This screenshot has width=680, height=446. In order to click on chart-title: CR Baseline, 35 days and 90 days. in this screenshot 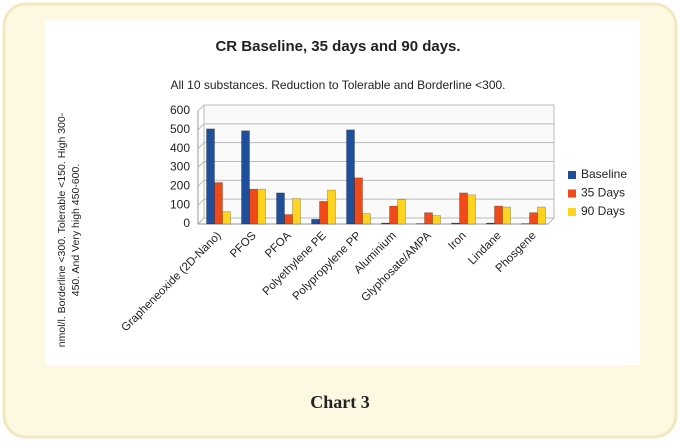, I will do `click(337, 46)`.